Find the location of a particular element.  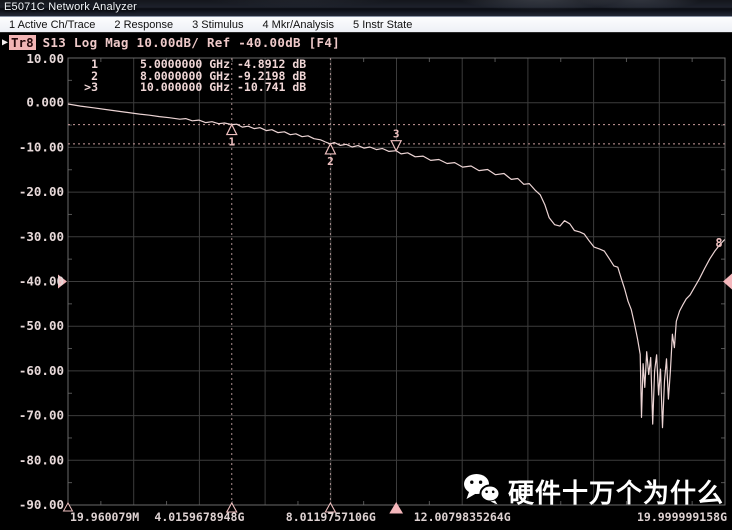

menu-item-2: 2 Response is located at coordinates (144, 24).